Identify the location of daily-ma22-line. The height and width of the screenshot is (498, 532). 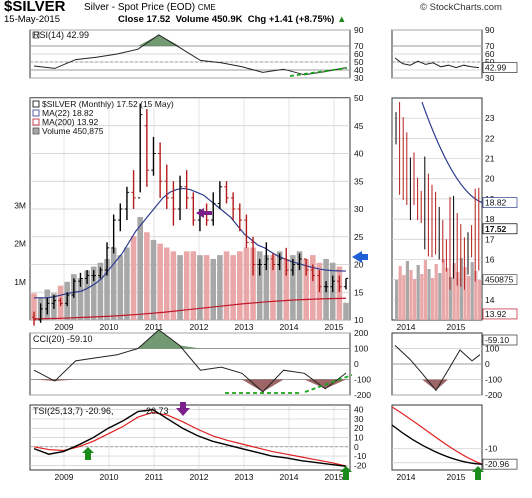
(452, 152).